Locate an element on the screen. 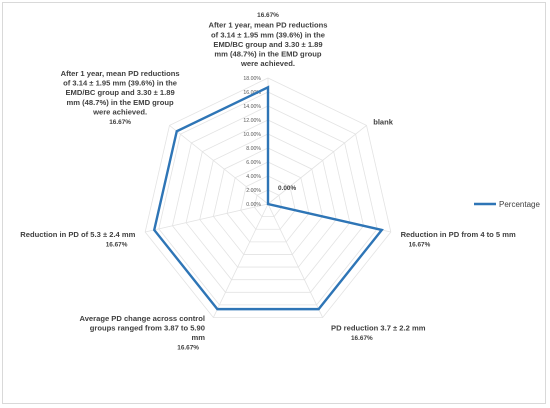 The width and height of the screenshot is (550, 408). axis-tick-label: 18.00% is located at coordinates (252, 79).